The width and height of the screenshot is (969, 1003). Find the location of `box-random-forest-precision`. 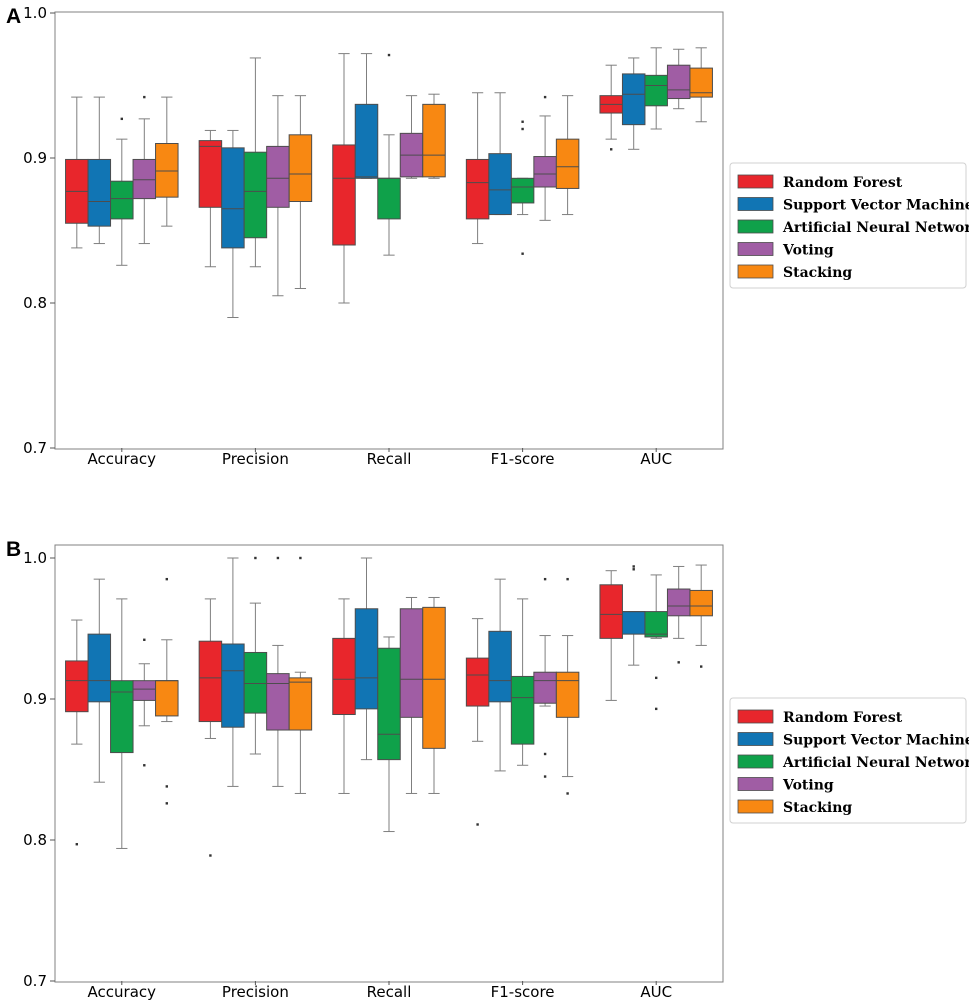

box-random-forest-precision is located at coordinates (210, 198).